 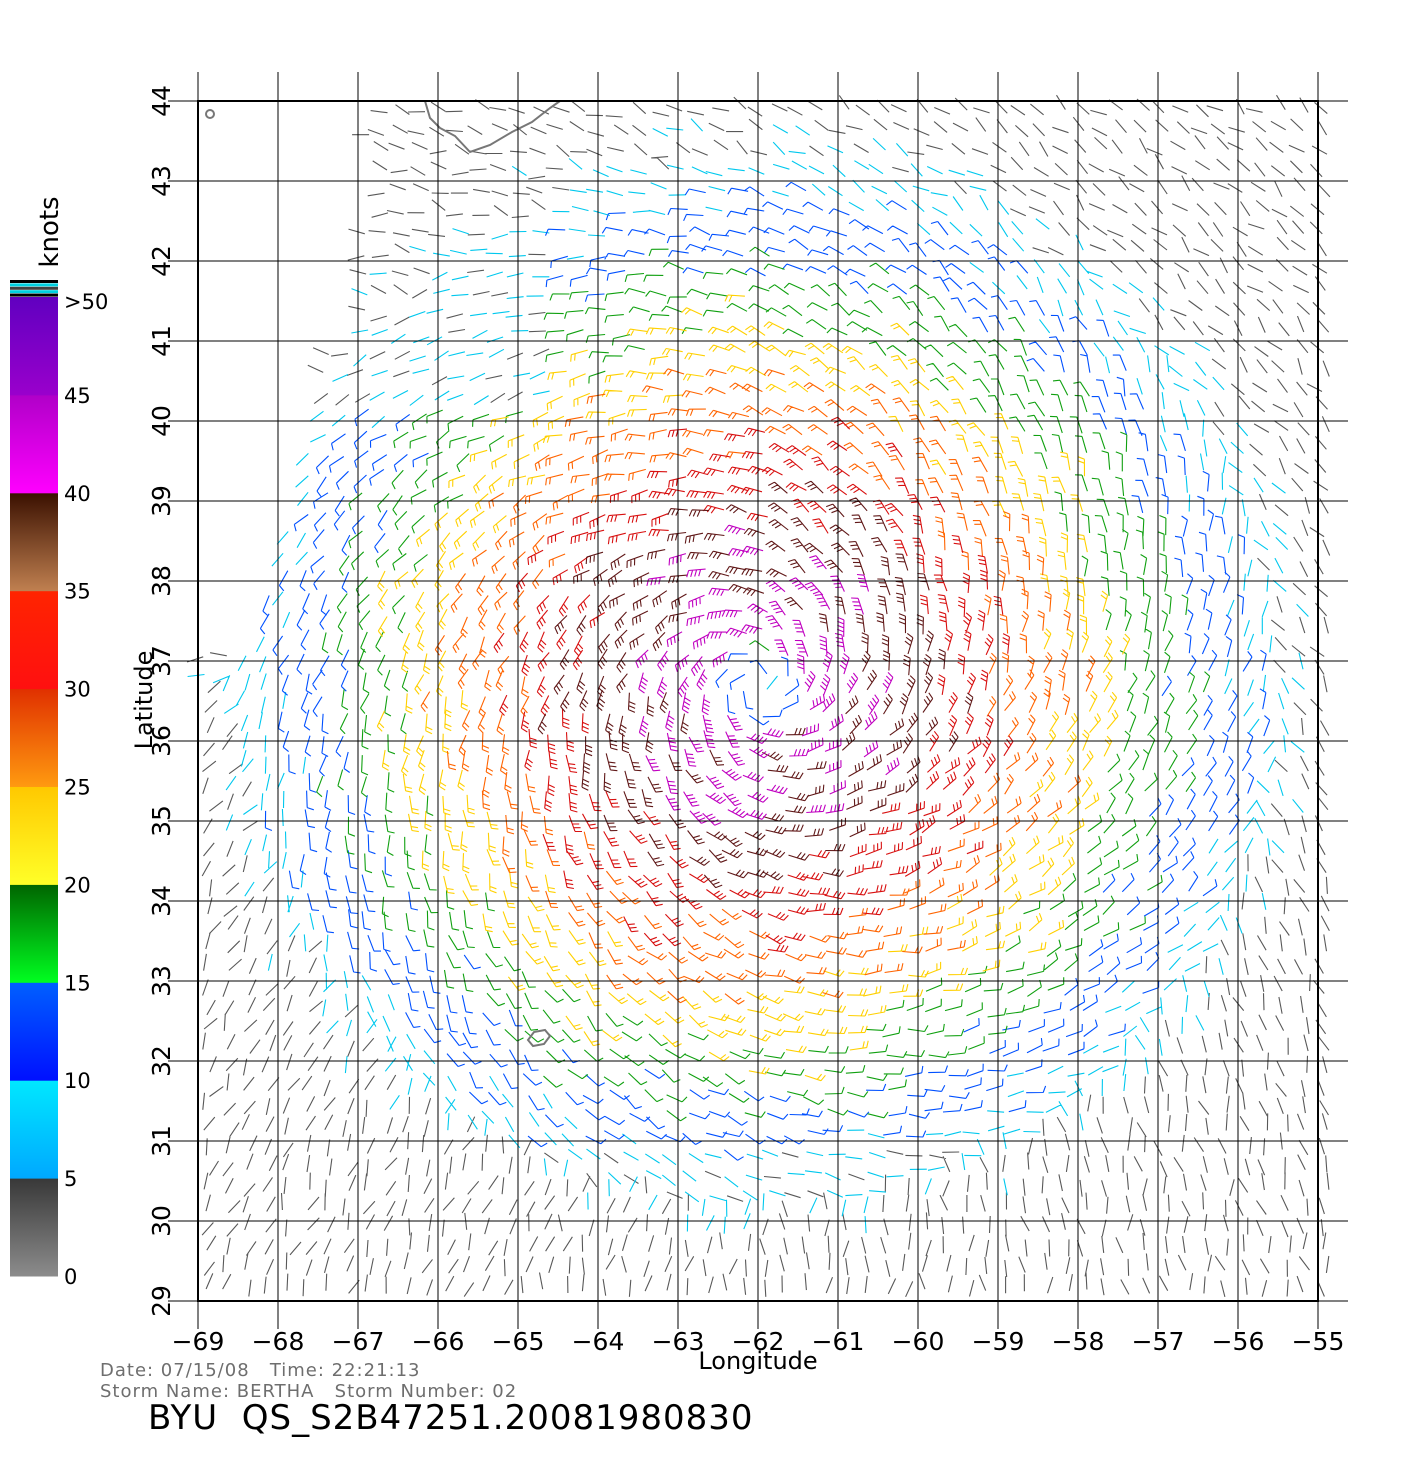 I want to click on lat-tick-label: 32, so click(x=161, y=1061).